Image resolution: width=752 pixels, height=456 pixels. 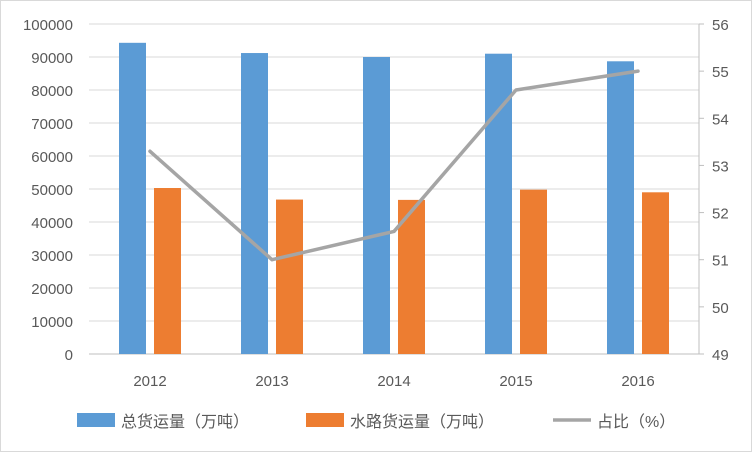 I want to click on left-y-tick-label: 0, so click(x=69, y=355).